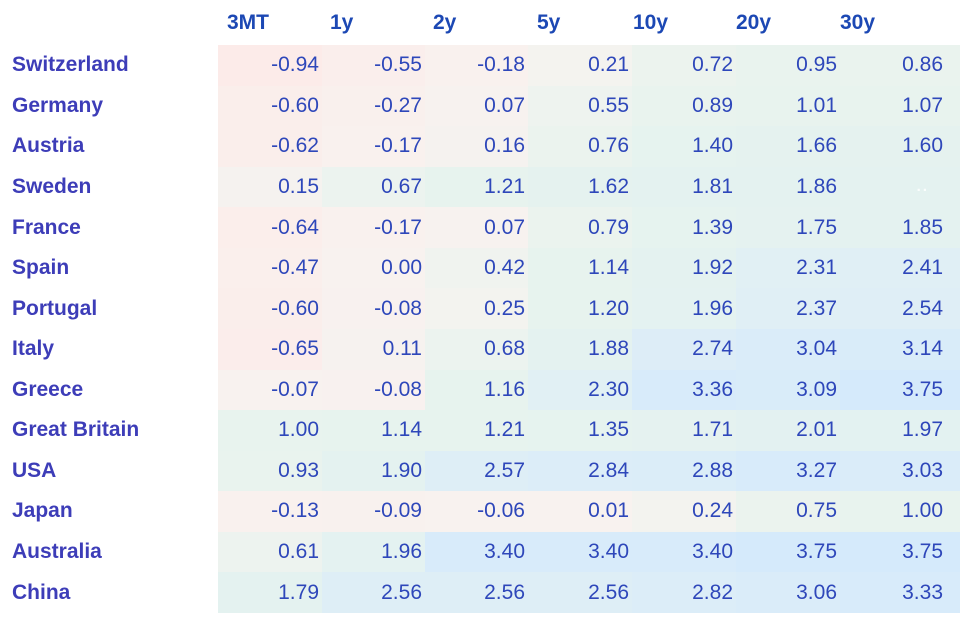 The height and width of the screenshot is (618, 960). I want to click on yield-cell: 1.92, so click(684, 268).